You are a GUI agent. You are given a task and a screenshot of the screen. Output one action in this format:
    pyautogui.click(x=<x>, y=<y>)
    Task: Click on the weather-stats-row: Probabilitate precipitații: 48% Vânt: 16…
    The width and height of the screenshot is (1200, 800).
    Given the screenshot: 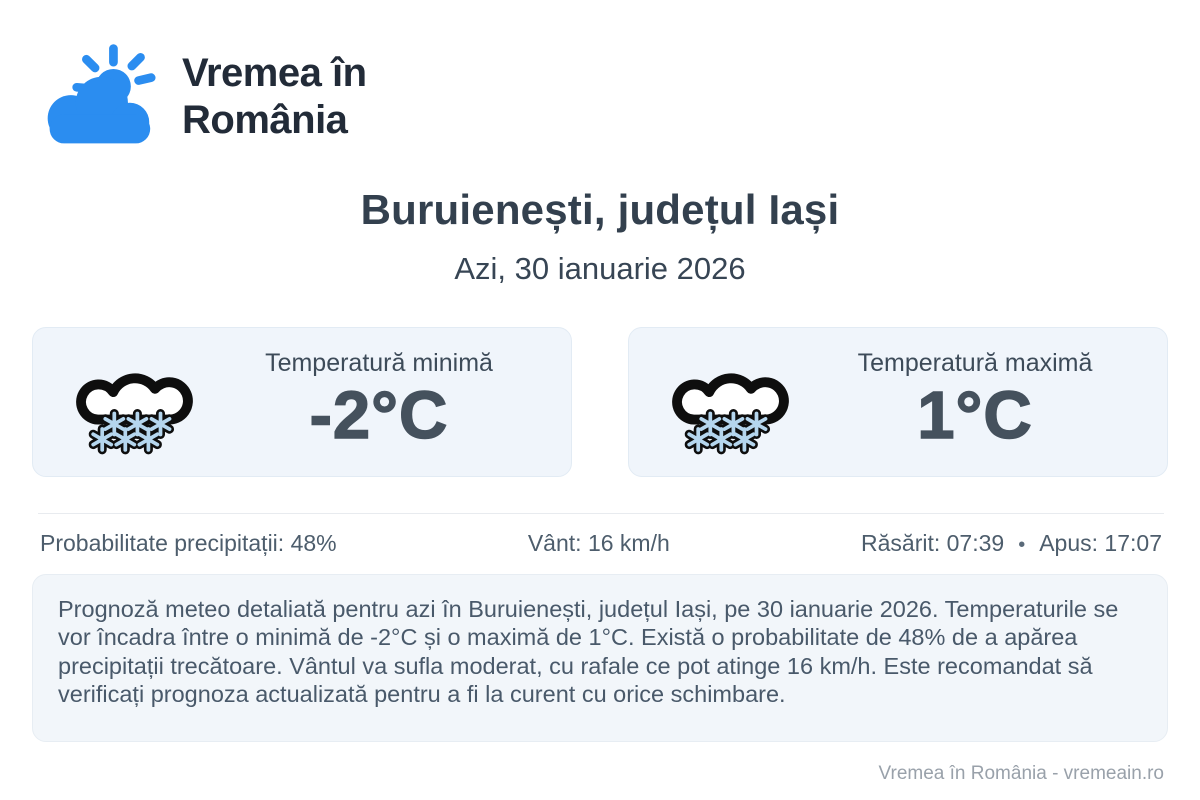 What is the action you would take?
    pyautogui.click(x=601, y=541)
    